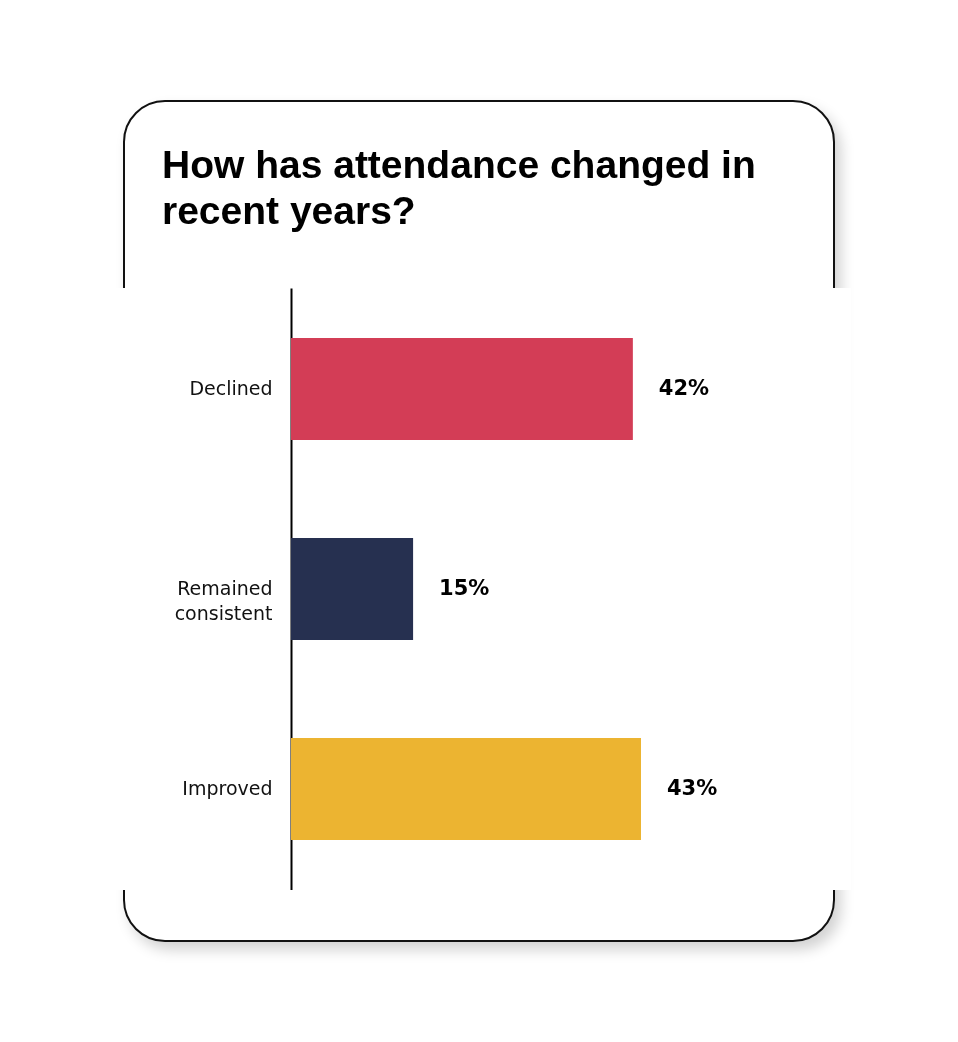 The image size is (958, 1042). Describe the element at coordinates (464, 588) in the screenshot. I see `data-label: 15%` at that location.